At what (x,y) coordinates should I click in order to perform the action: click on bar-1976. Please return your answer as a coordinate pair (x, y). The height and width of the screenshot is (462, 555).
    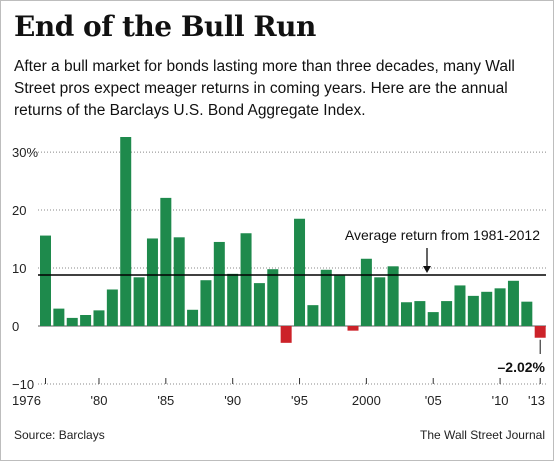
    Looking at the image, I should click on (45, 281).